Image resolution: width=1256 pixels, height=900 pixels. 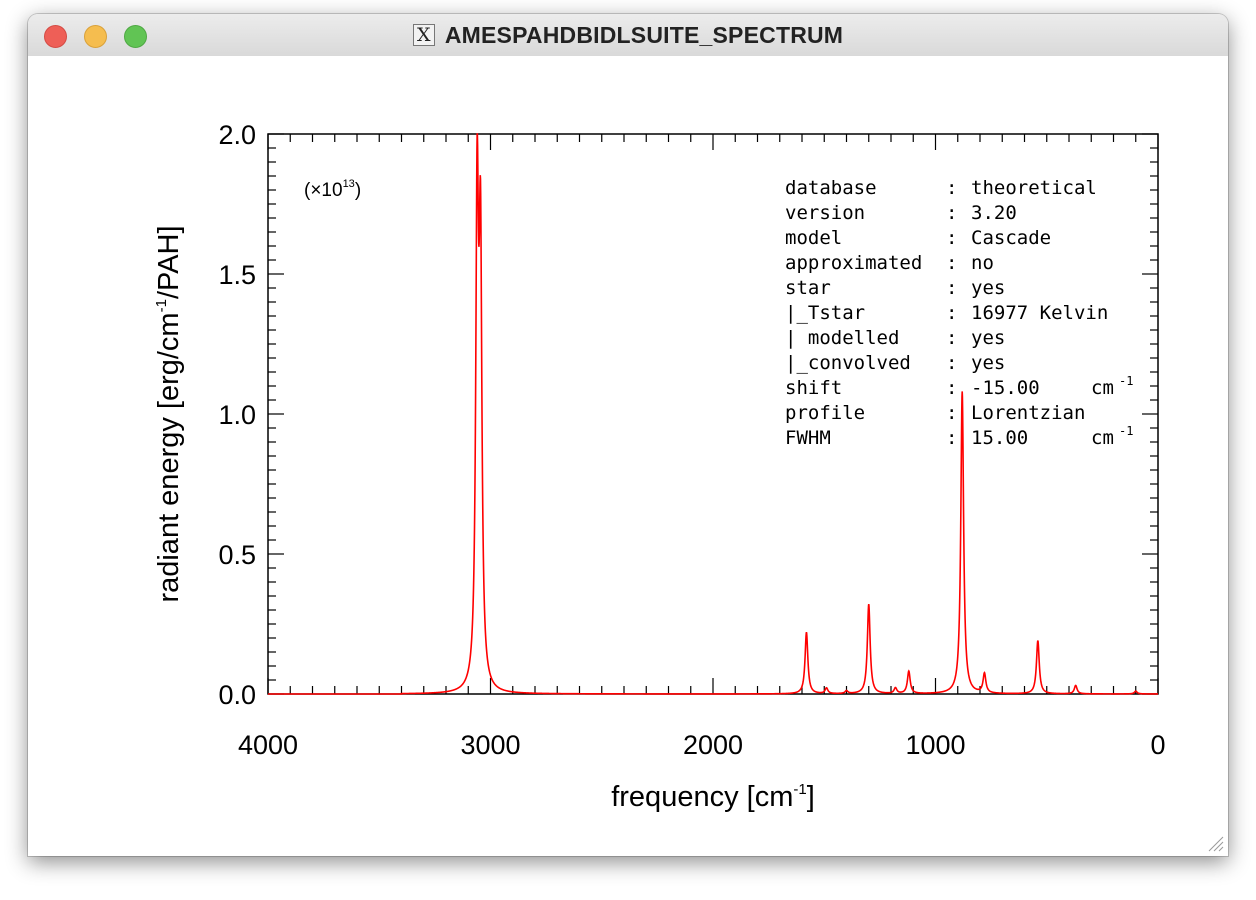 I want to click on info-value: 3.20, so click(x=994, y=213).